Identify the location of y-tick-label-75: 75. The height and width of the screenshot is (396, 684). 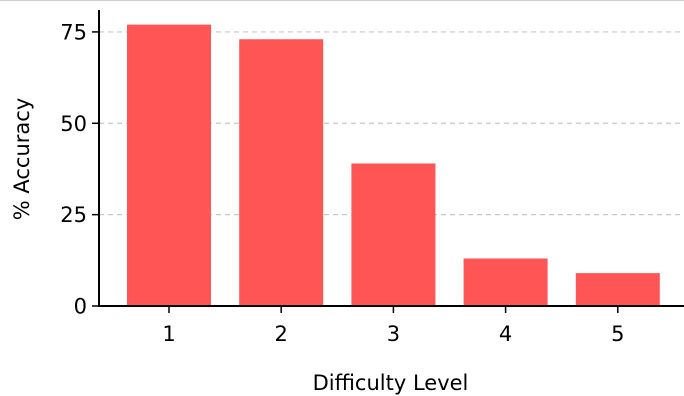
(73, 32).